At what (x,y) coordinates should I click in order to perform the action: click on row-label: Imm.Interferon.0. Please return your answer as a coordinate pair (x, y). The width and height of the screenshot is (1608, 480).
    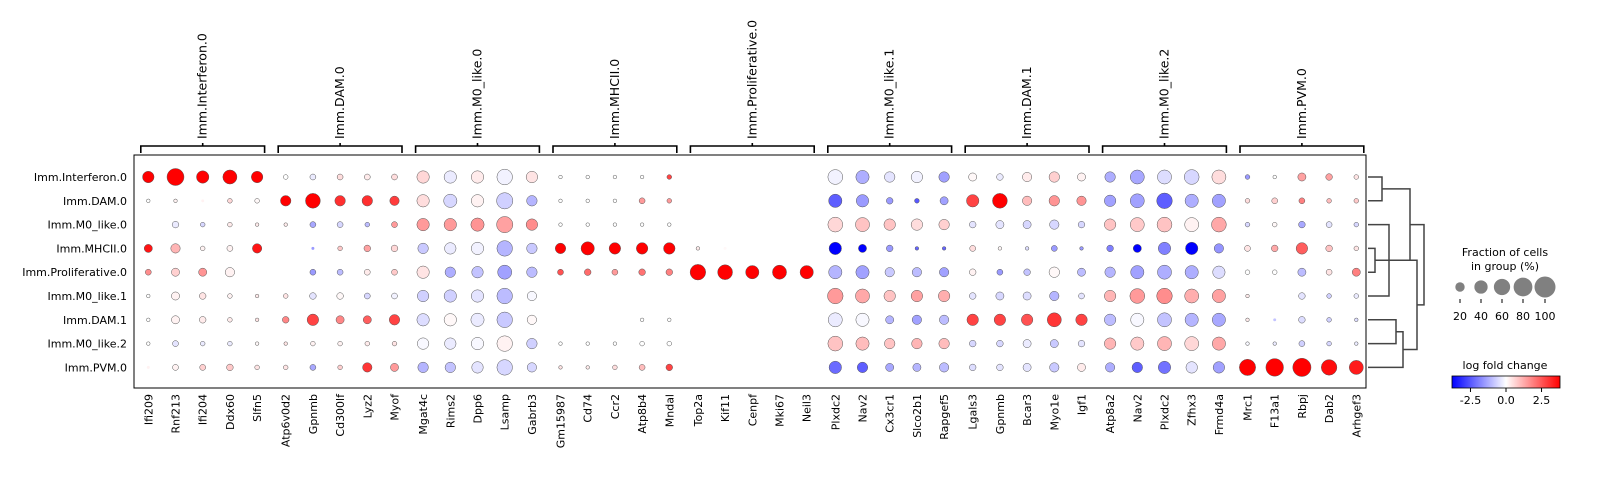
    Looking at the image, I should click on (80, 177).